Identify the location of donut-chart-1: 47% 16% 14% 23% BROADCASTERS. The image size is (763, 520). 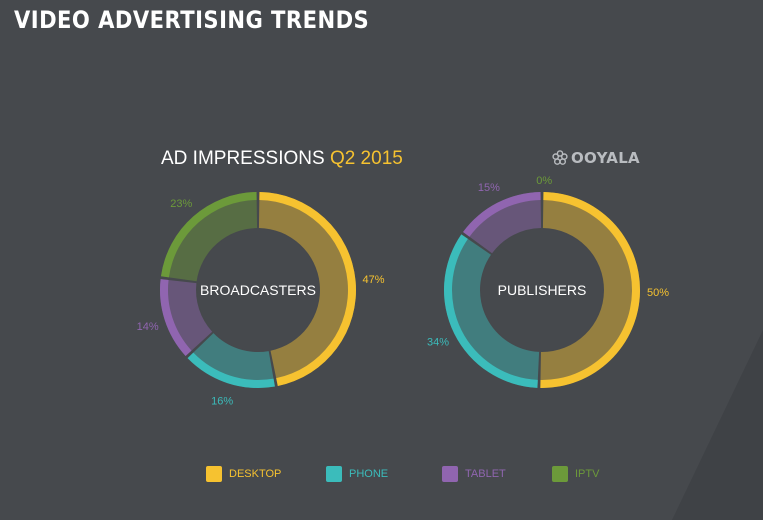
(261, 299).